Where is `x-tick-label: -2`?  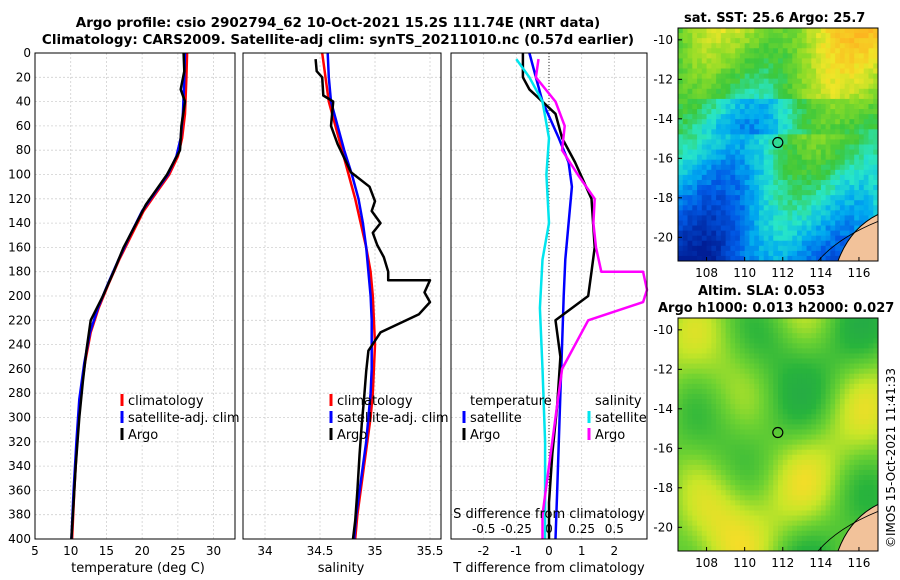 x-tick-label: -2 is located at coordinates (484, 551).